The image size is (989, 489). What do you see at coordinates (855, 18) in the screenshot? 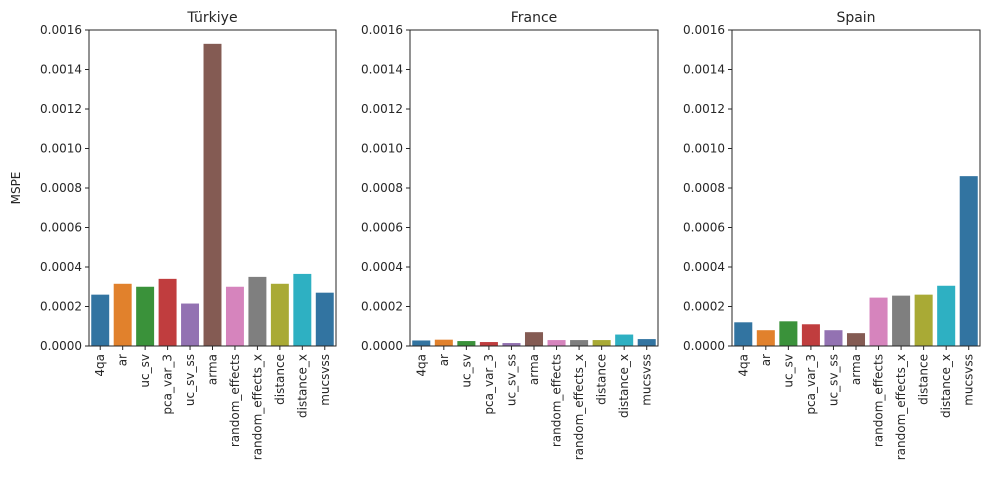
I see `chart-title: Spain` at bounding box center [855, 18].